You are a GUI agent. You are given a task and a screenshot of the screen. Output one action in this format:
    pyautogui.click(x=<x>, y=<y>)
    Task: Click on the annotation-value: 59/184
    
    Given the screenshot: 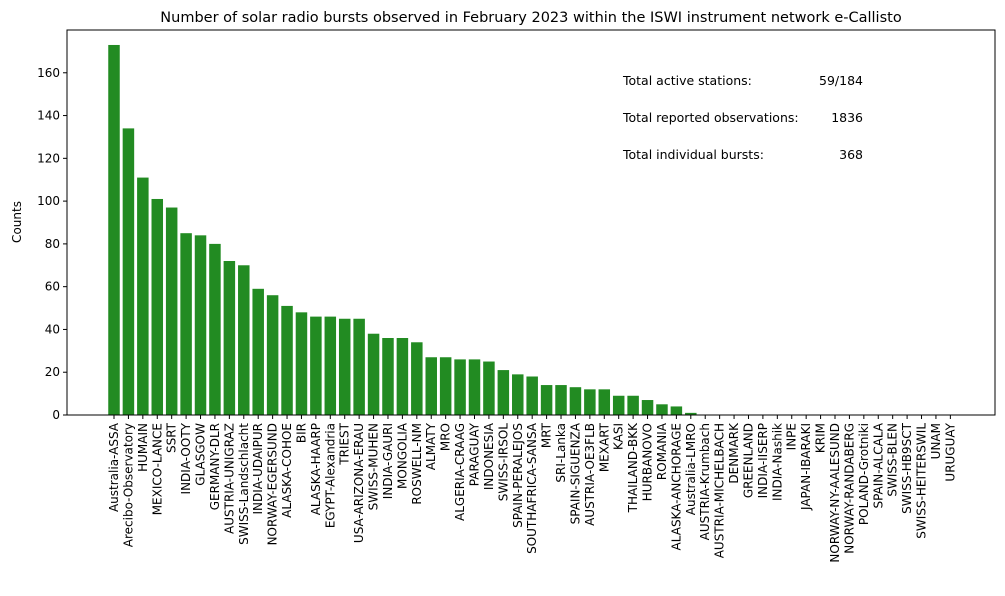 What is the action you would take?
    pyautogui.click(x=841, y=80)
    